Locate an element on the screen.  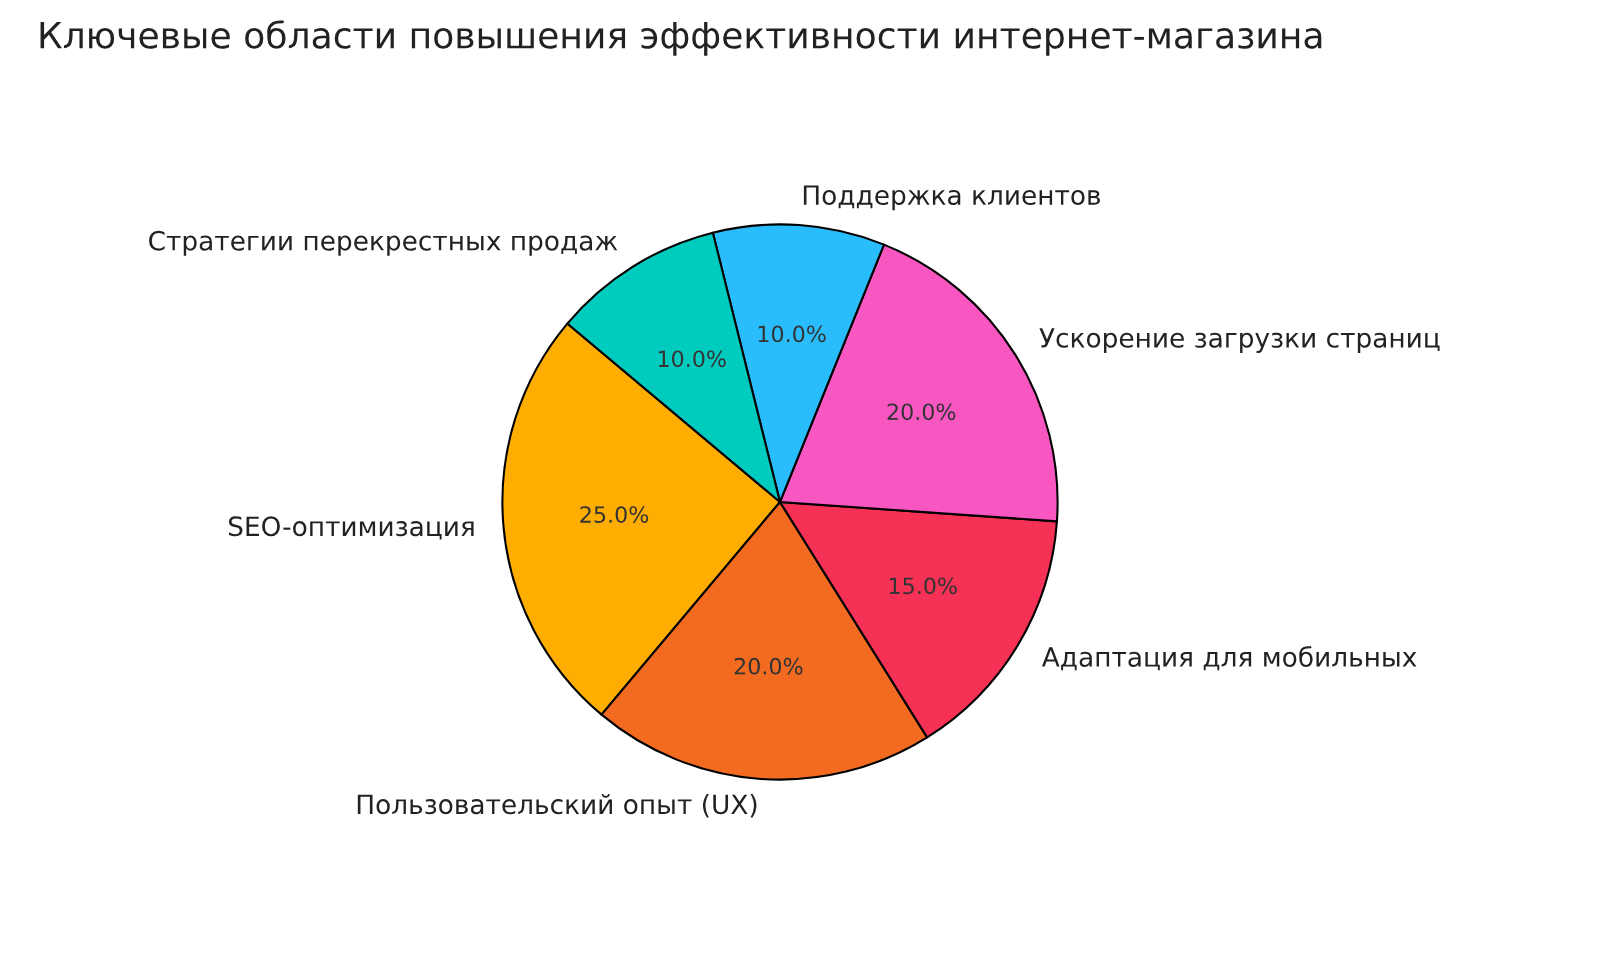
slice-label: Поддержка клиентов is located at coordinates (951, 198).